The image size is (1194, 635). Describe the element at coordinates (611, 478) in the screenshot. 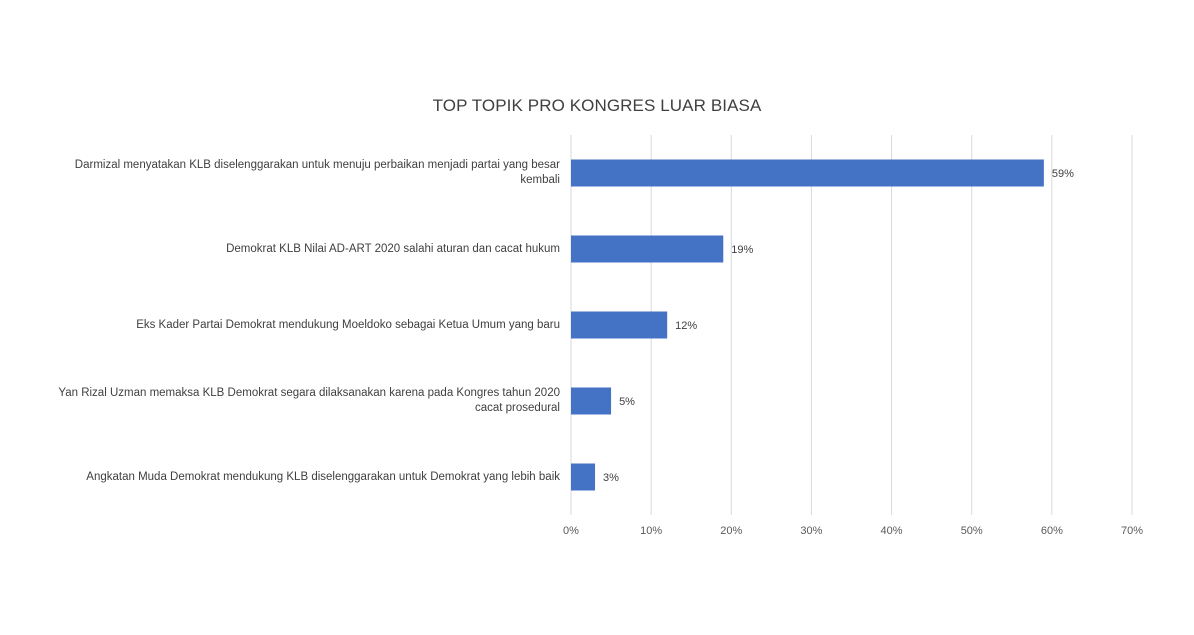

I see `data-label: 3%` at that location.